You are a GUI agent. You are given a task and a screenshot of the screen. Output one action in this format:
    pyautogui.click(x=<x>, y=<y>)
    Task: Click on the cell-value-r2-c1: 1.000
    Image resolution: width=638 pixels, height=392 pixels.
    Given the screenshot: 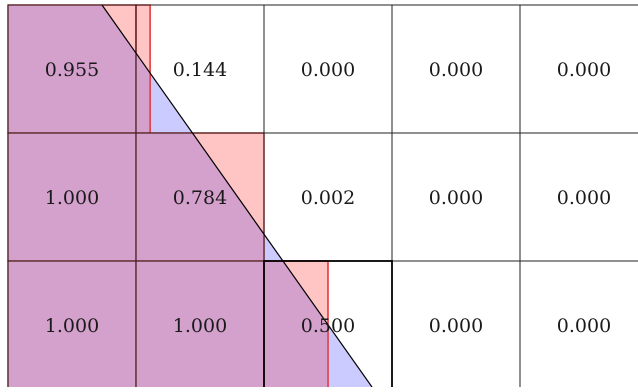 What is the action you would take?
    pyautogui.click(x=200, y=326)
    